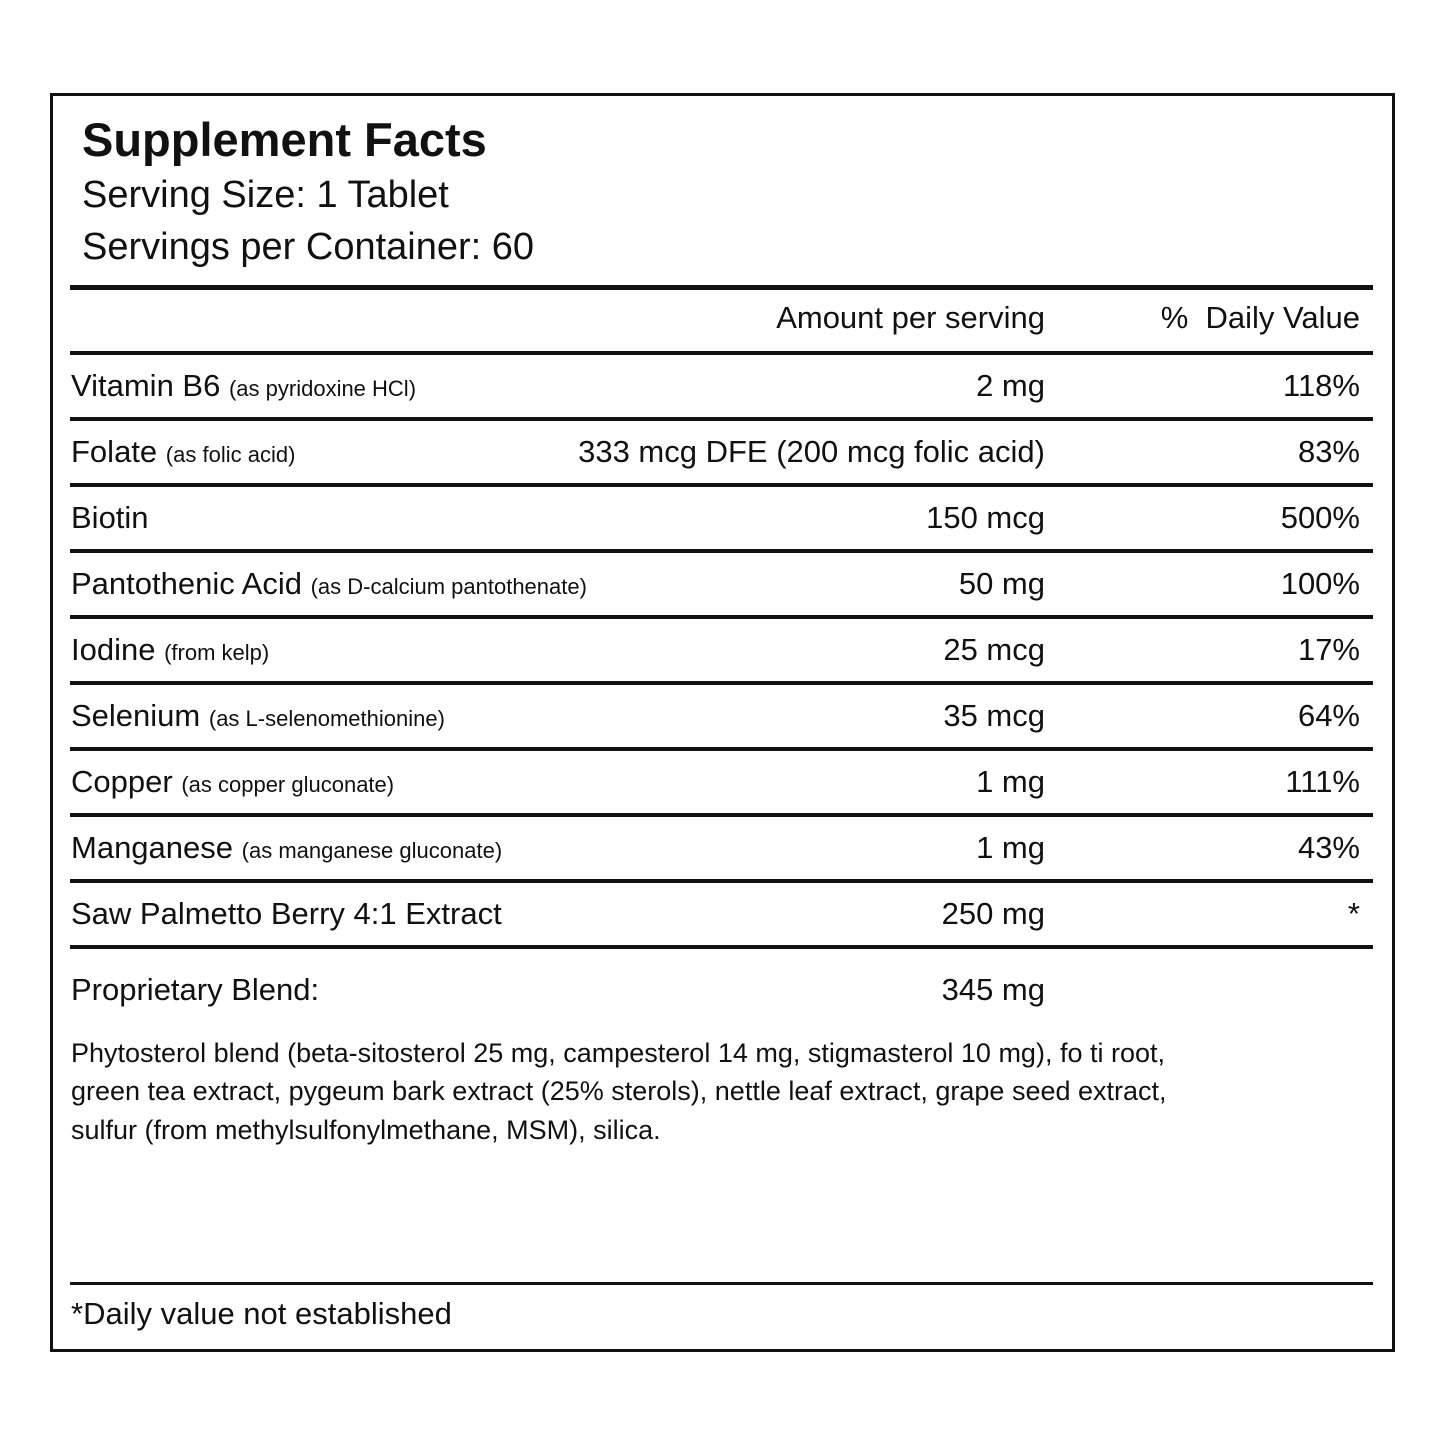  I want to click on footnote: *Daily value not established, so click(261, 1313).